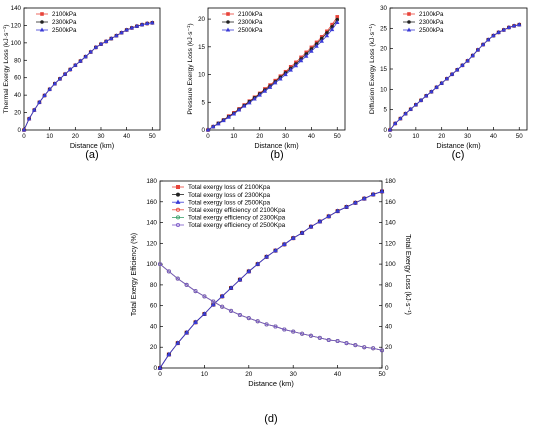  What do you see at coordinates (276, 145) in the screenshot?
I see `x-axis-label: Distance (km)` at bounding box center [276, 145].